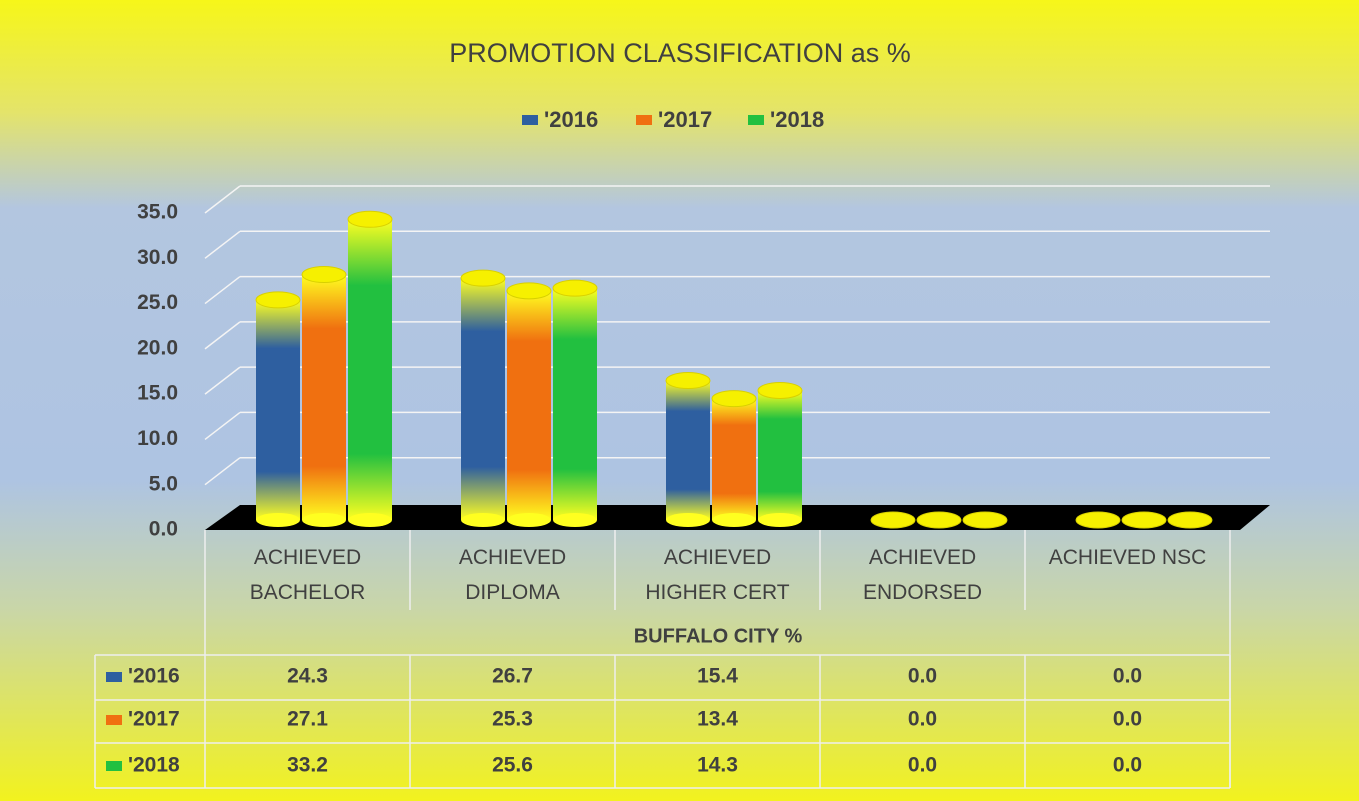 The height and width of the screenshot is (801, 1359). Describe the element at coordinates (512, 575) in the screenshot. I see `x-tick-label: ACHIEVED DIPLOMA` at that location.